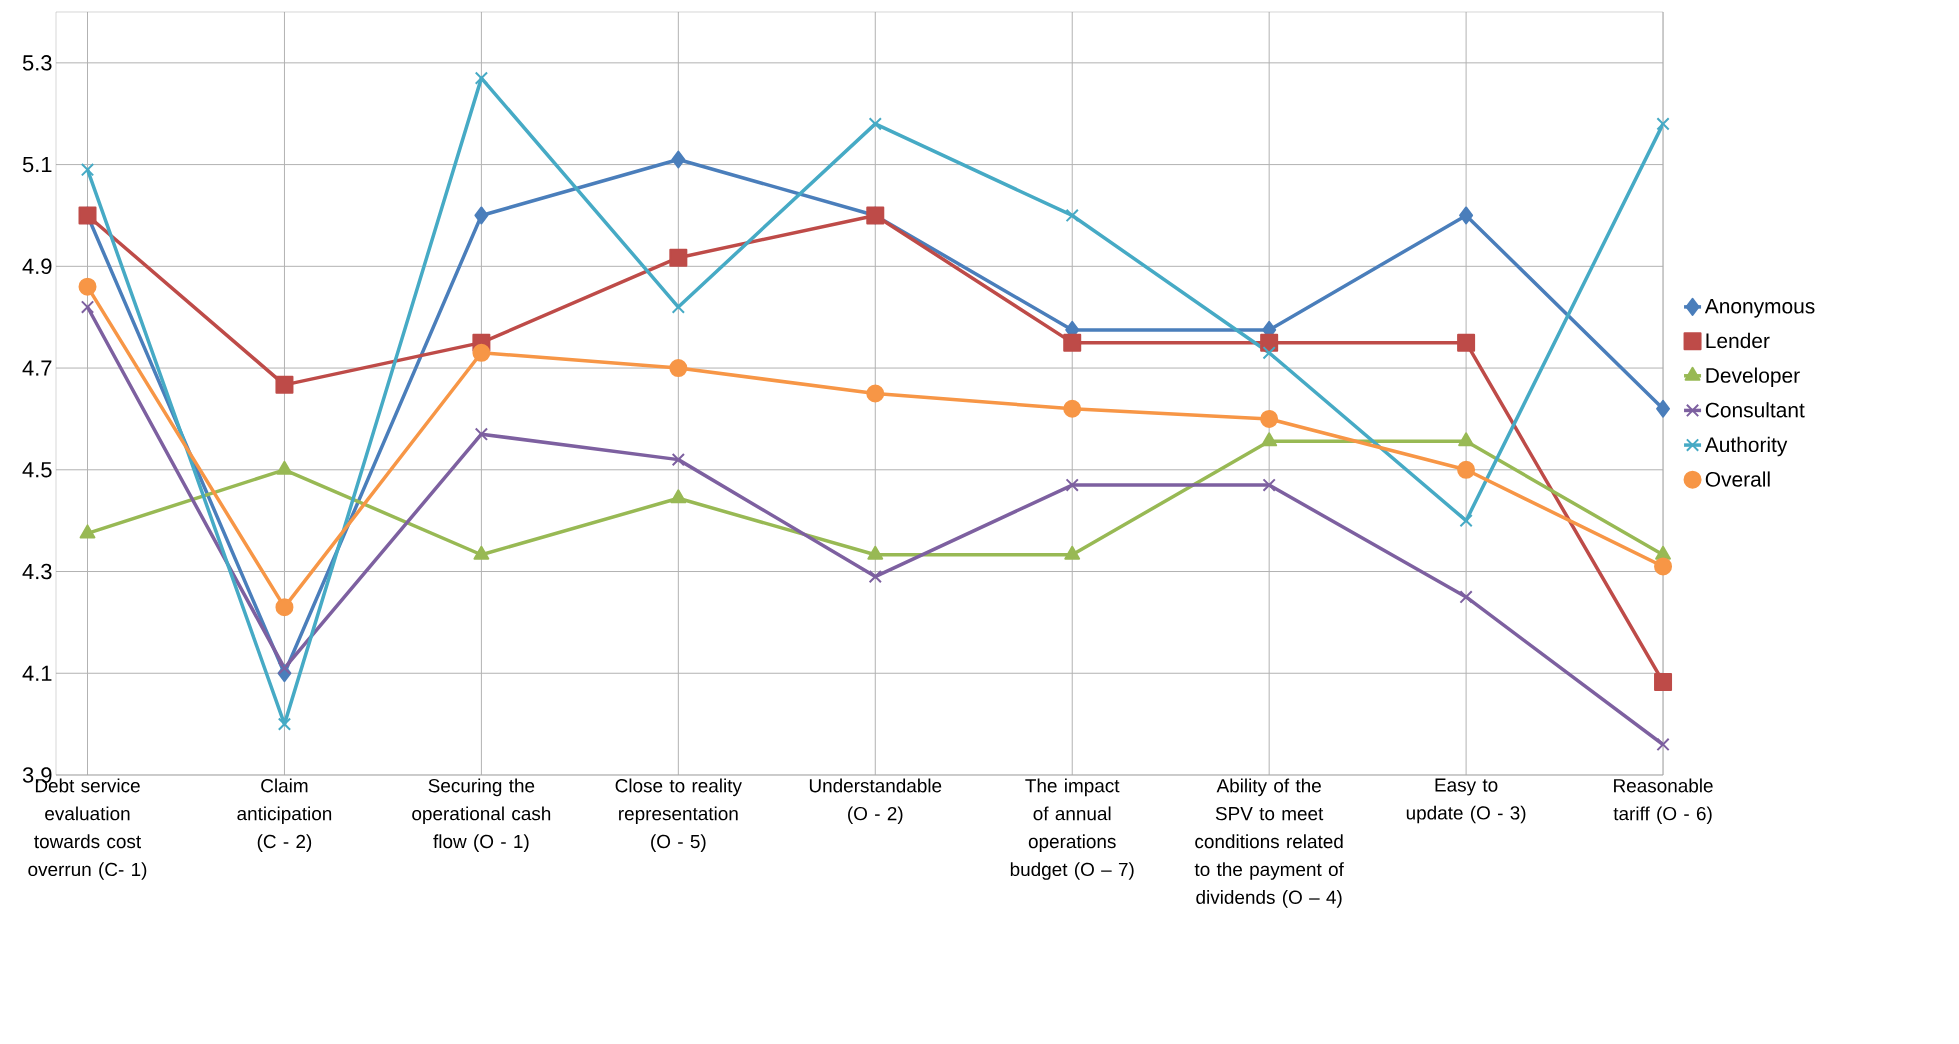 The width and height of the screenshot is (1959, 1044). Describe the element at coordinates (37, 164) in the screenshot. I see `y-tick-label: 5.1` at that location.